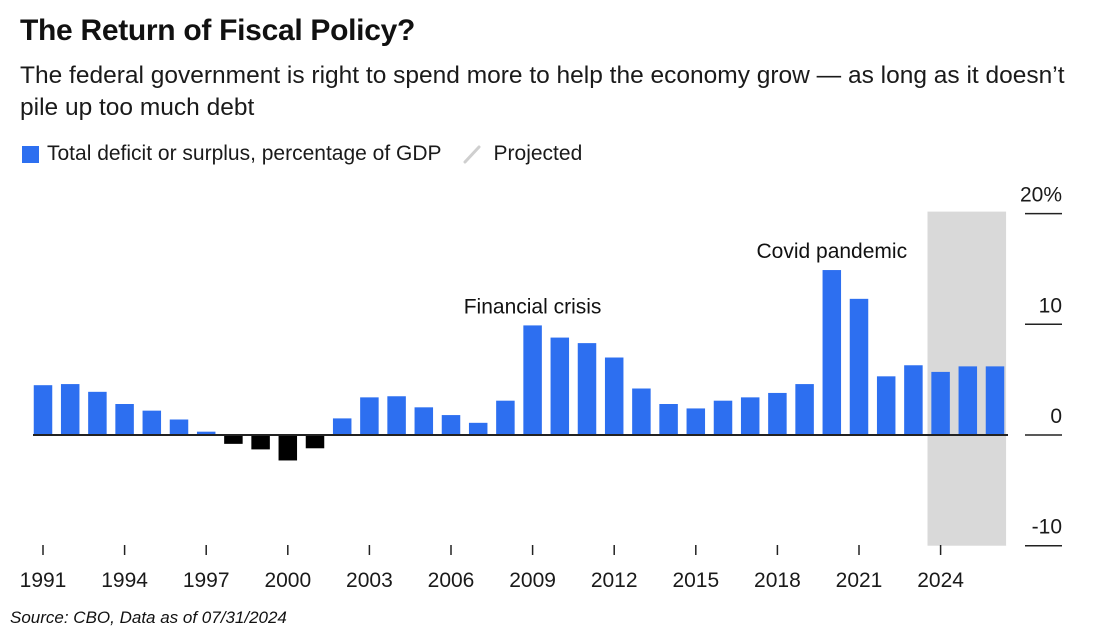 This screenshot has height=640, width=1097. Describe the element at coordinates (369, 416) in the screenshot. I see `bar-2003` at that location.